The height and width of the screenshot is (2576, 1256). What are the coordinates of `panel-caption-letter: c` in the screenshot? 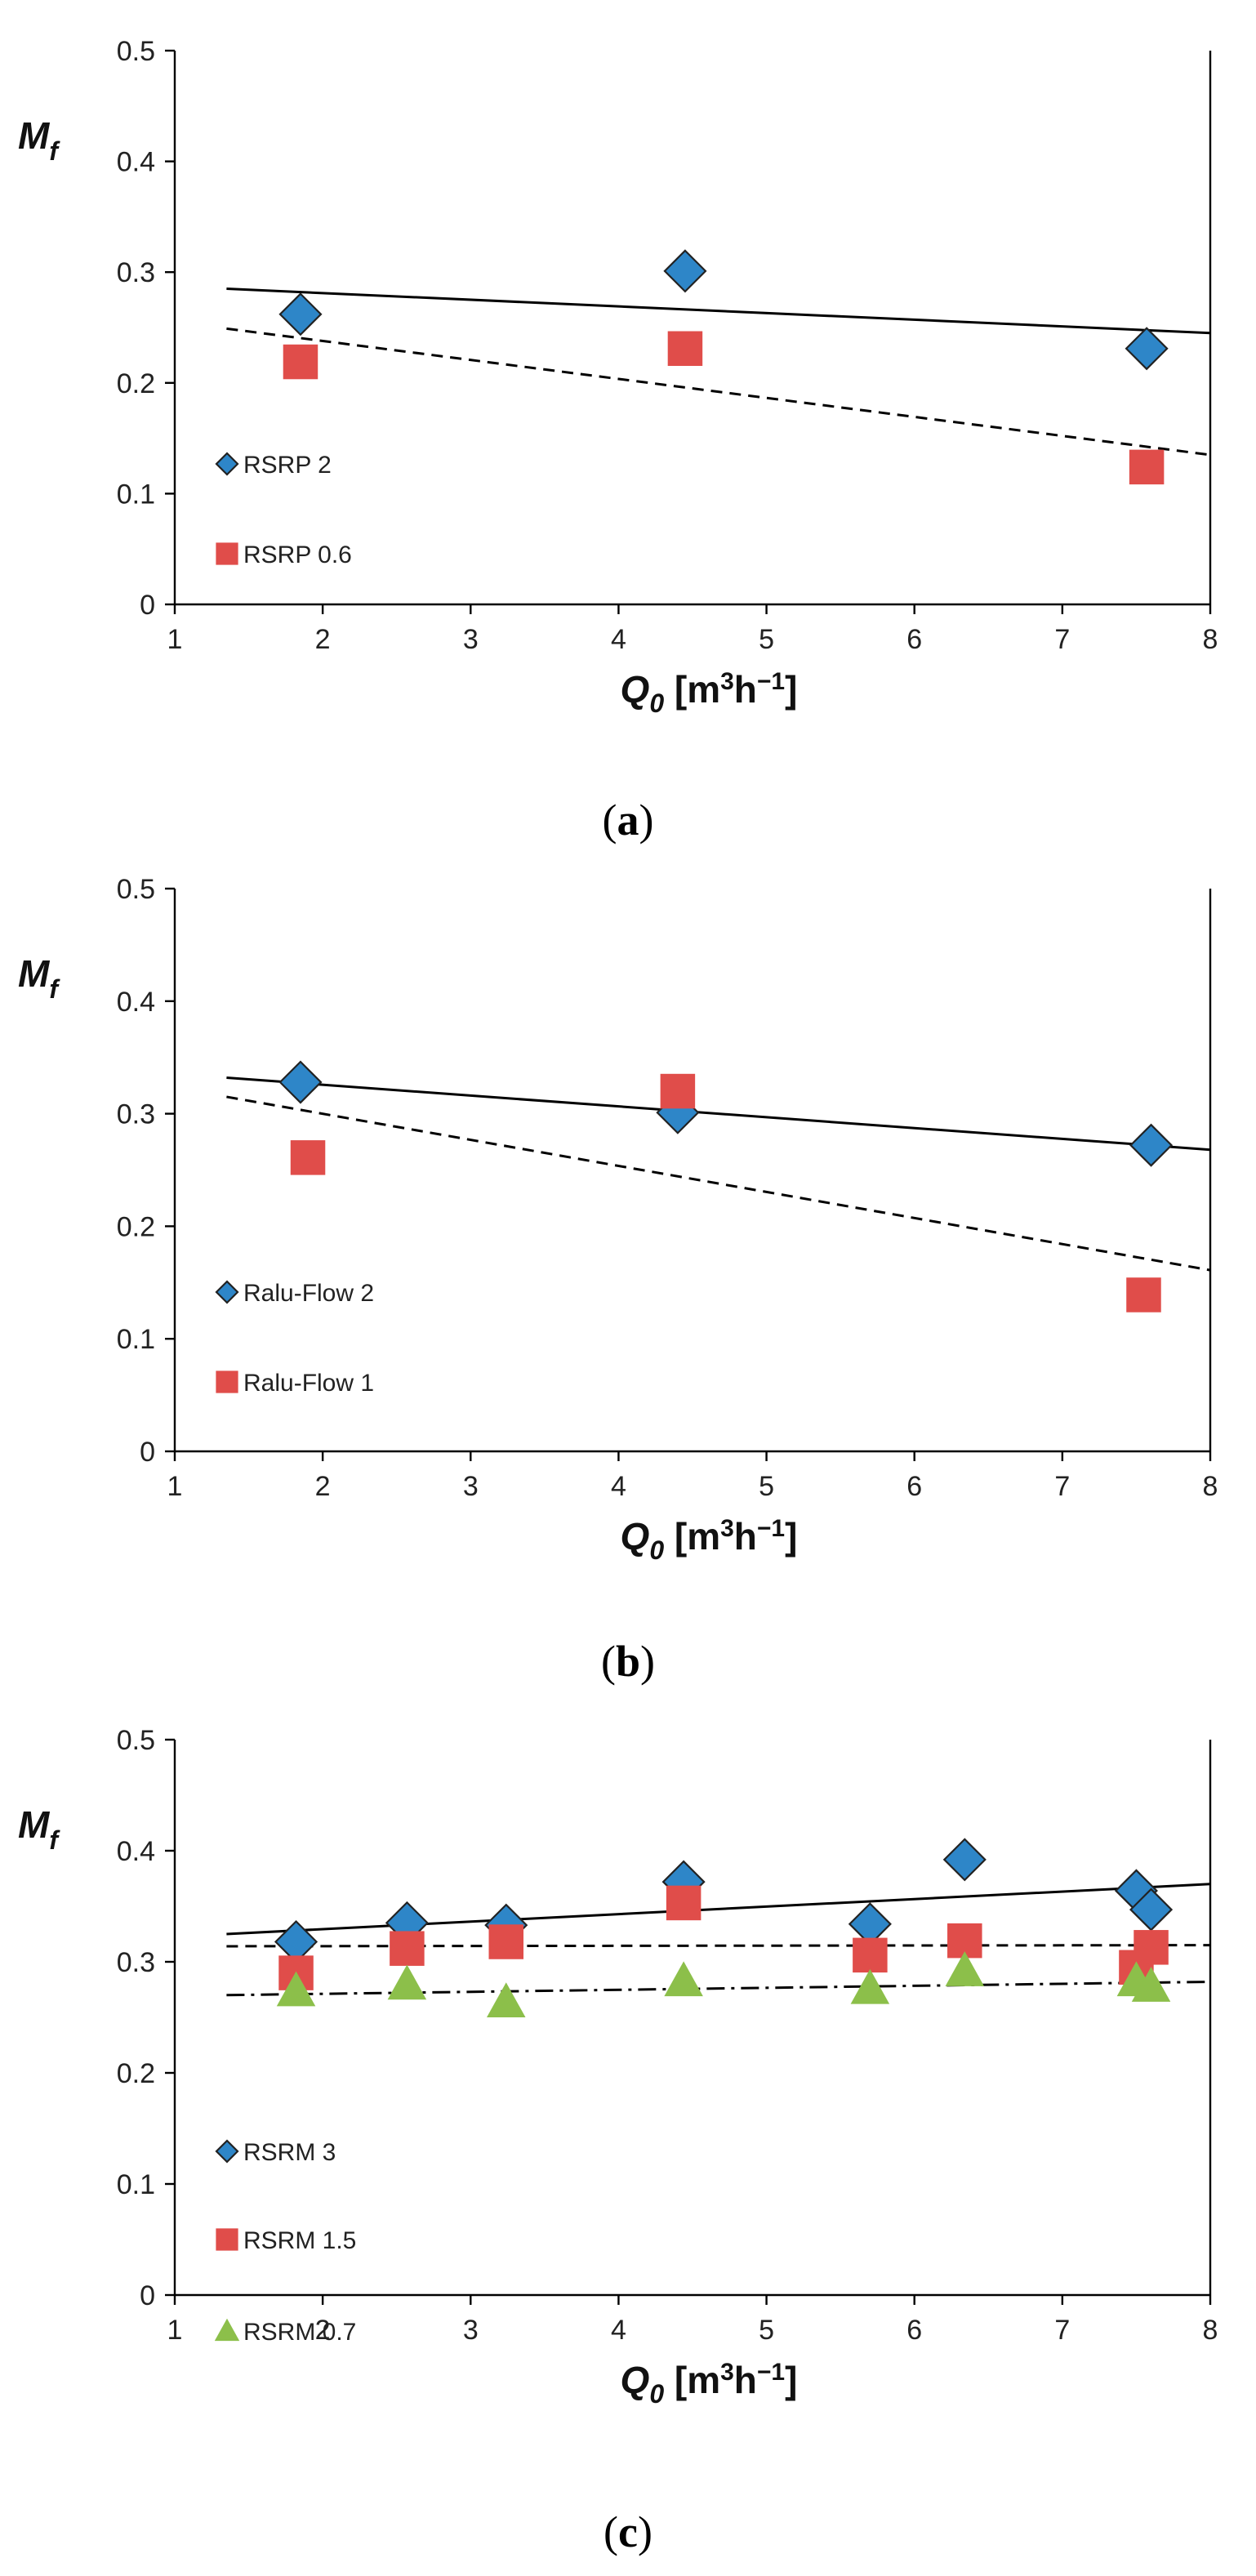 It's located at (628, 2531).